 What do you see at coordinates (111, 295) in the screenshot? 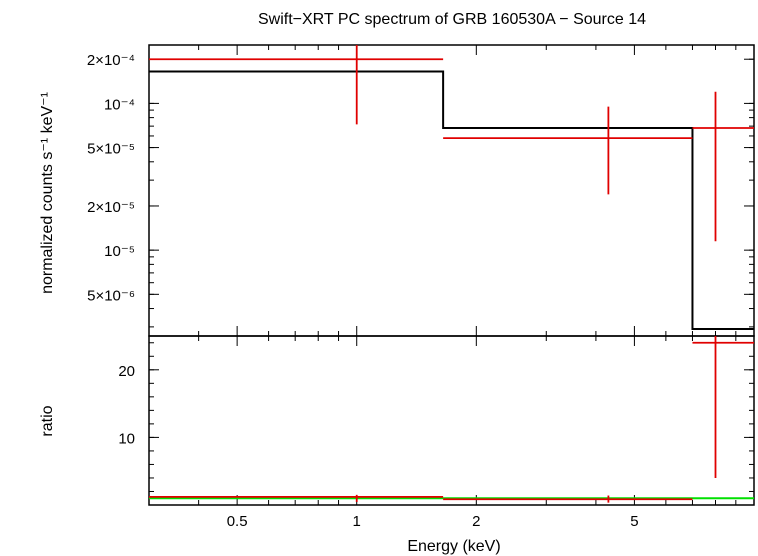
I see `y-tick-label: 5×10⁻⁶` at bounding box center [111, 295].